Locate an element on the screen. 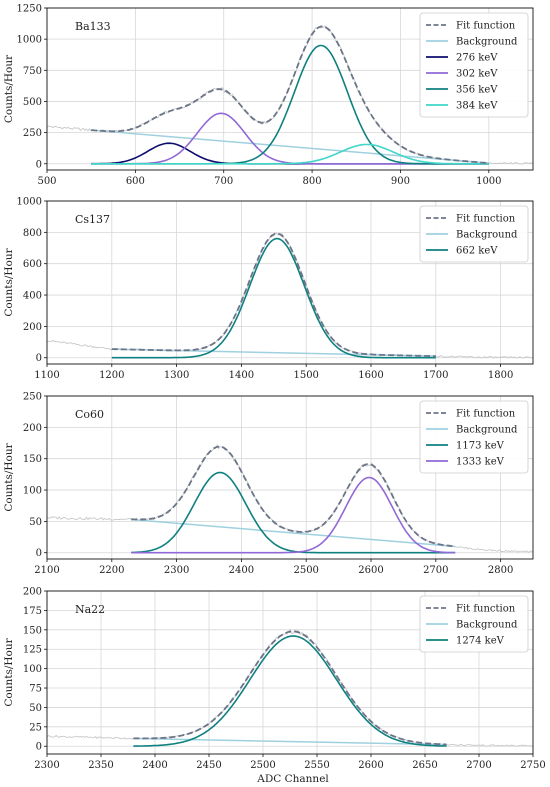 The width and height of the screenshot is (550, 787). x-tick-label: 1600 is located at coordinates (370, 375).